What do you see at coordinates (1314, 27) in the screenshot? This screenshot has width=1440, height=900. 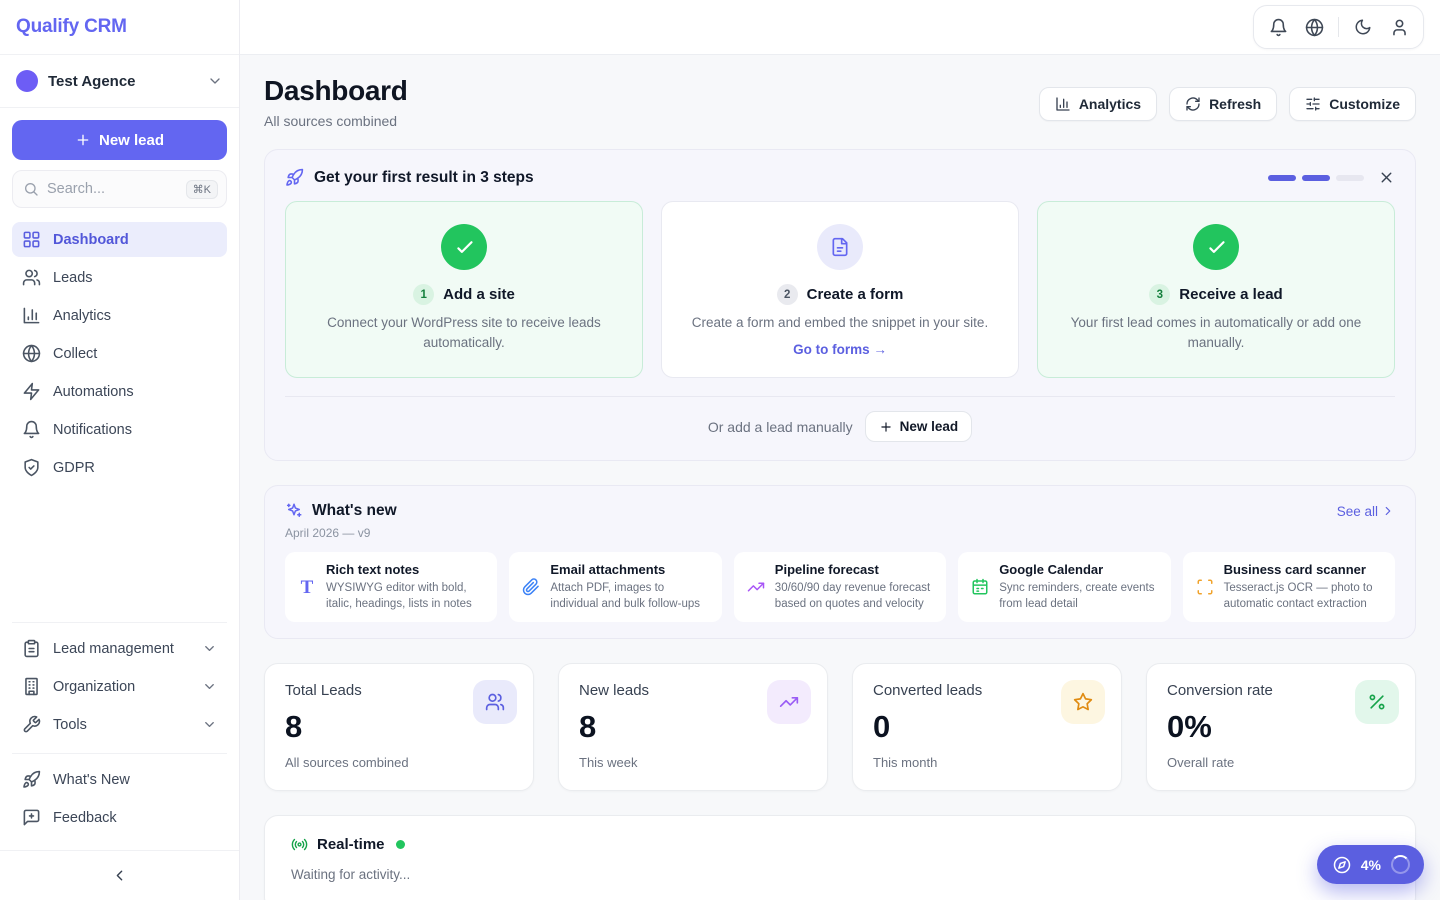 I see `language-button` at bounding box center [1314, 27].